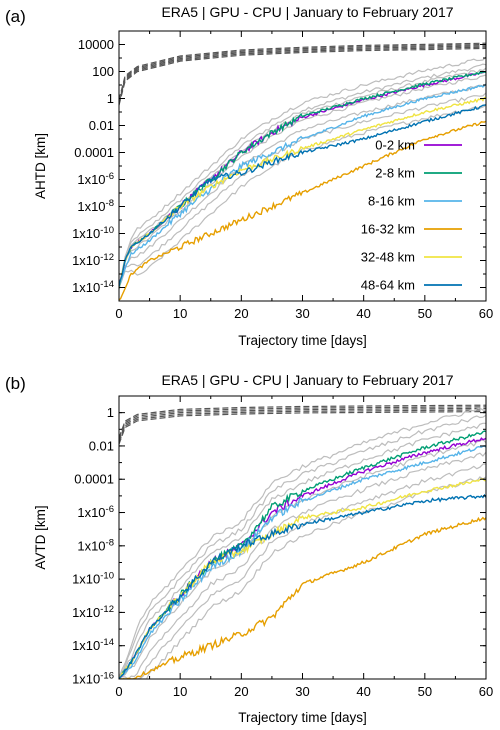  What do you see at coordinates (395, 145) in the screenshot?
I see `legend-label: 0-2 km` at bounding box center [395, 145].